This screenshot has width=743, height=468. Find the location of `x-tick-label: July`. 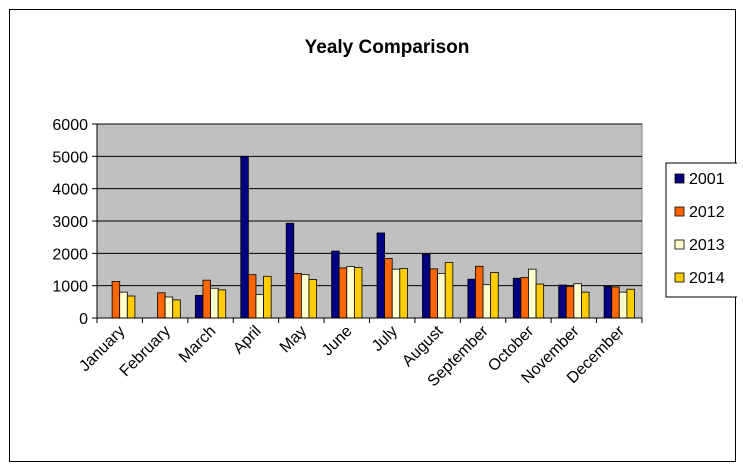

x-tick-label: July is located at coordinates (385, 339).